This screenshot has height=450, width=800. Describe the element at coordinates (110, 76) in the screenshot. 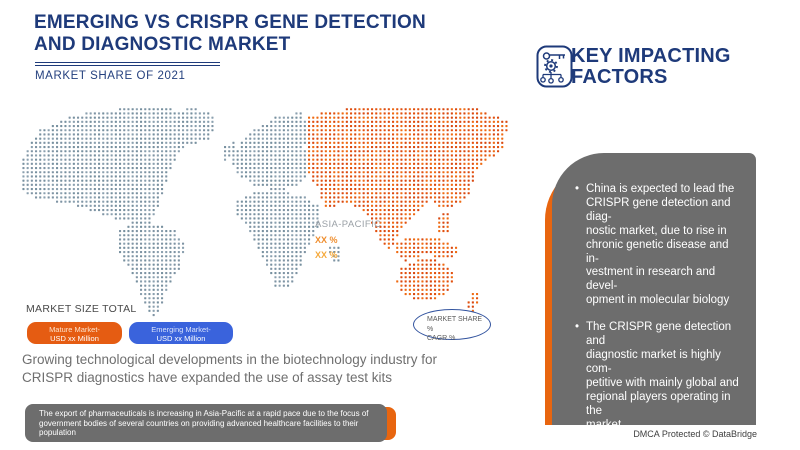

I see `page-subtitle: MARKET SHARE OF 2021` at that location.